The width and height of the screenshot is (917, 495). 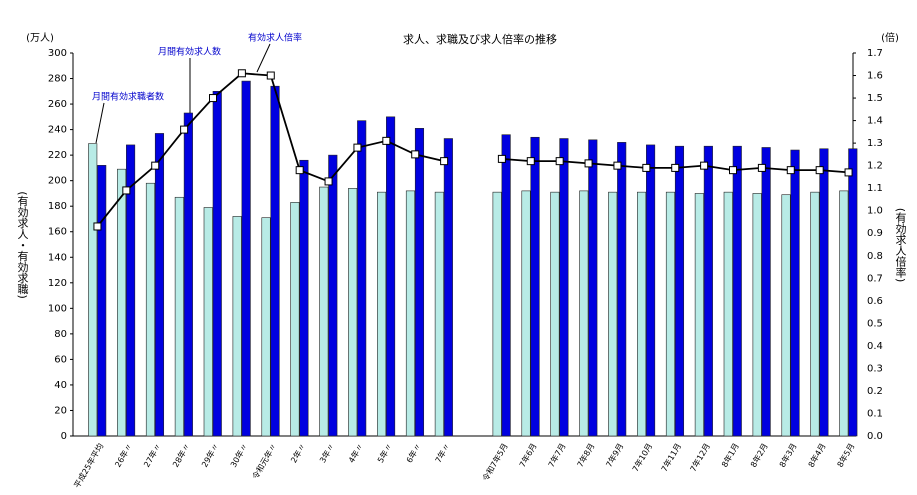 I want to click on x-tick-label: 27年〃, so click(x=152, y=455).